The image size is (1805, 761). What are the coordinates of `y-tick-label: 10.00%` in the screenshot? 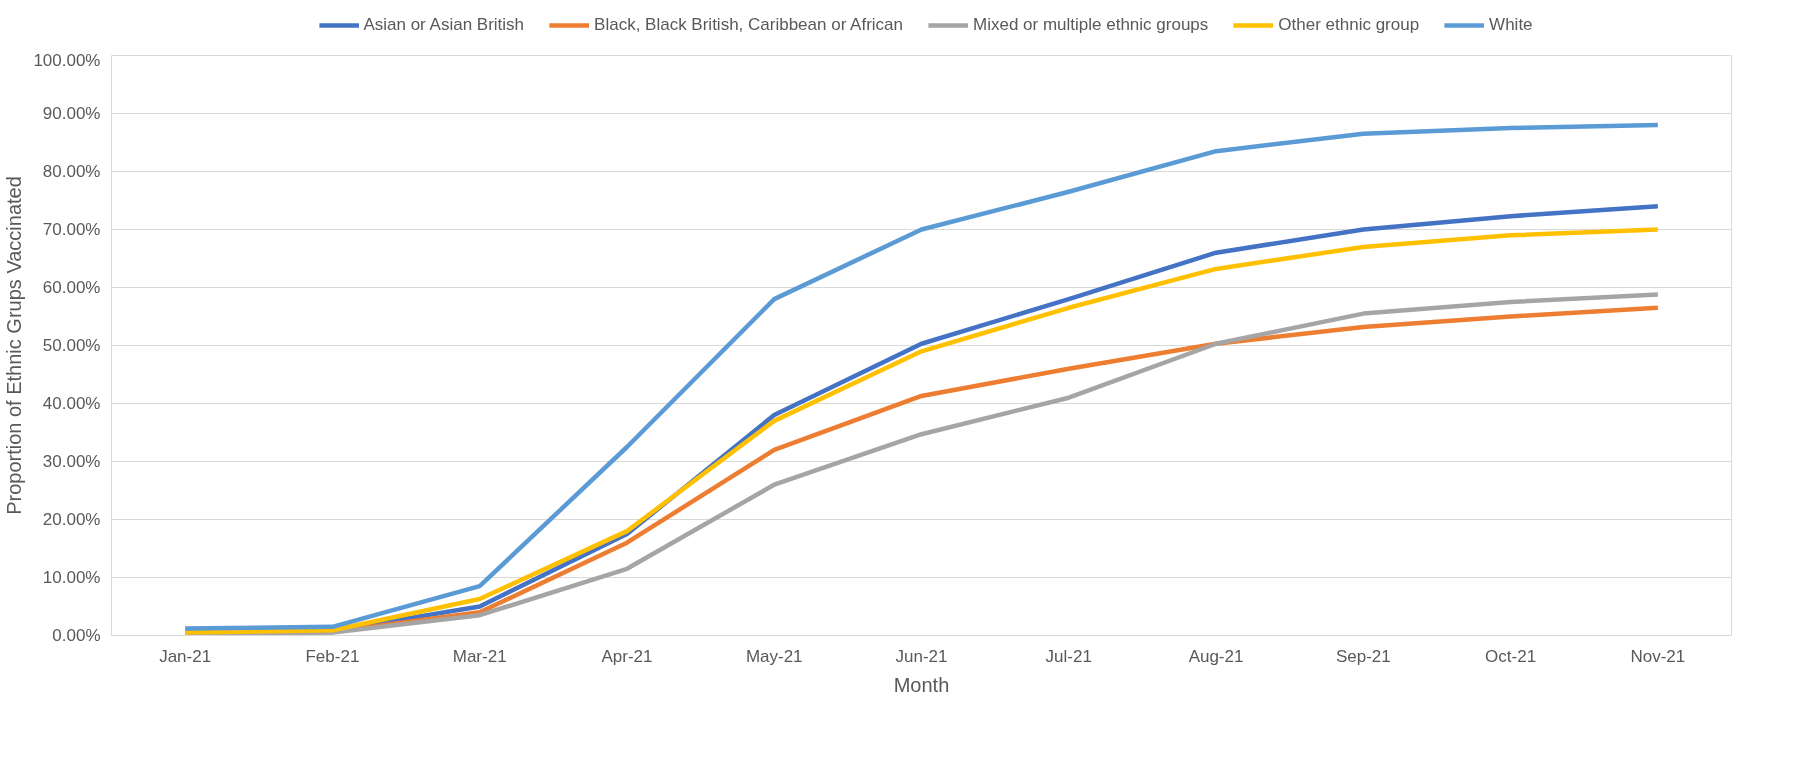 It's located at (71, 577).